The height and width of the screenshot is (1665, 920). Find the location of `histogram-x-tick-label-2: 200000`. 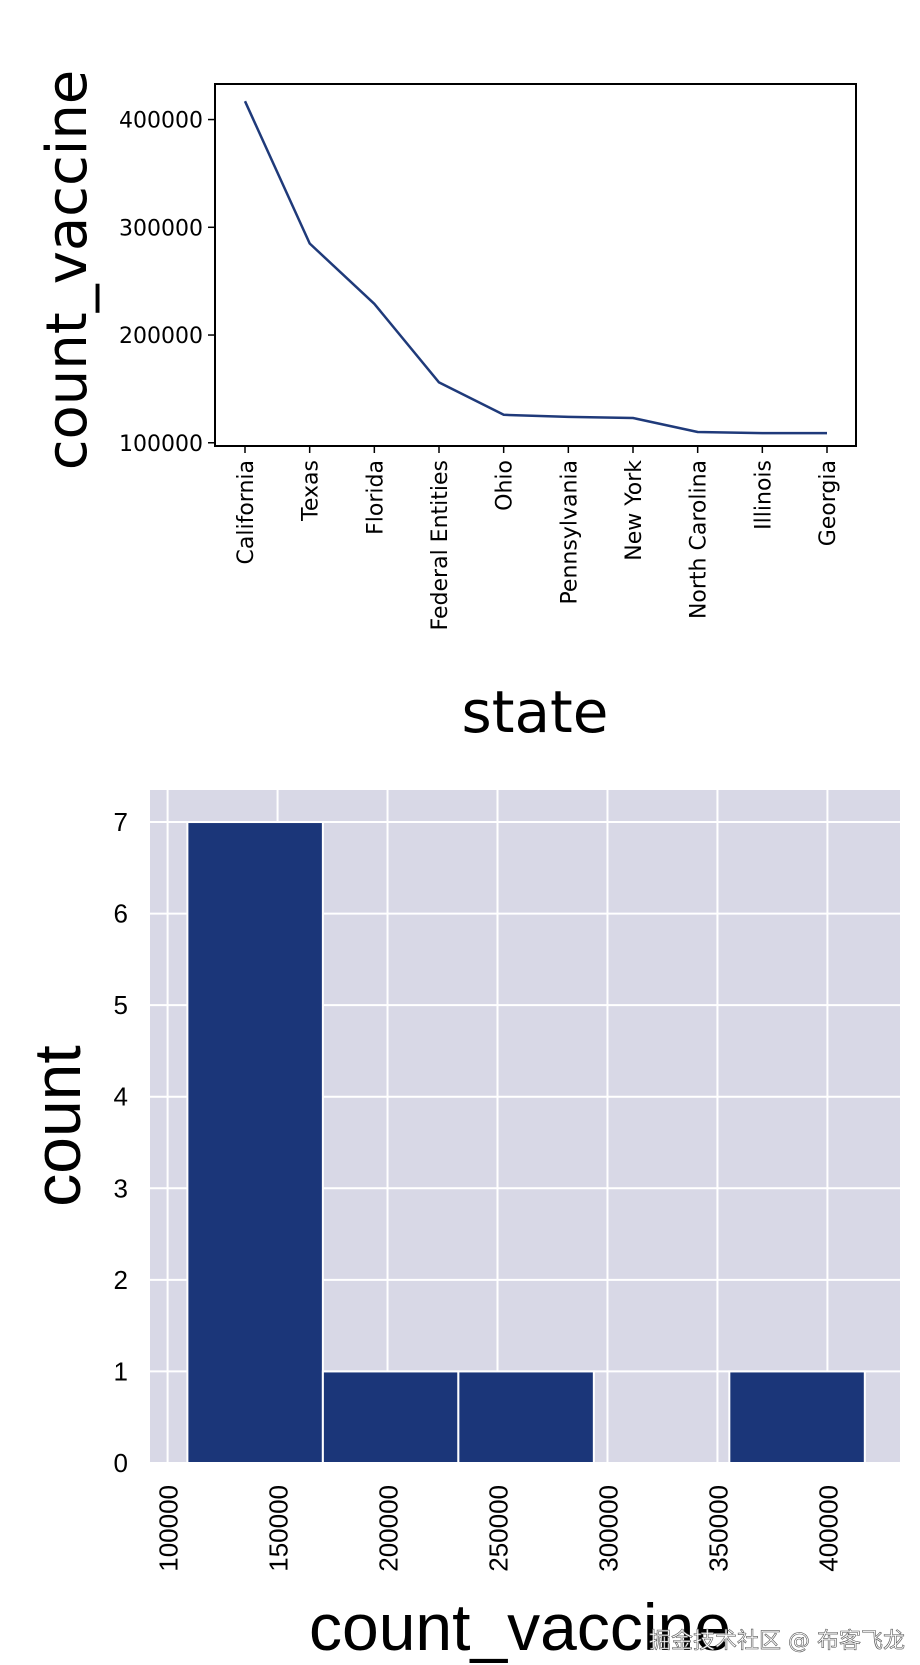

histogram-x-tick-label-2: 200000 is located at coordinates (389, 1528).